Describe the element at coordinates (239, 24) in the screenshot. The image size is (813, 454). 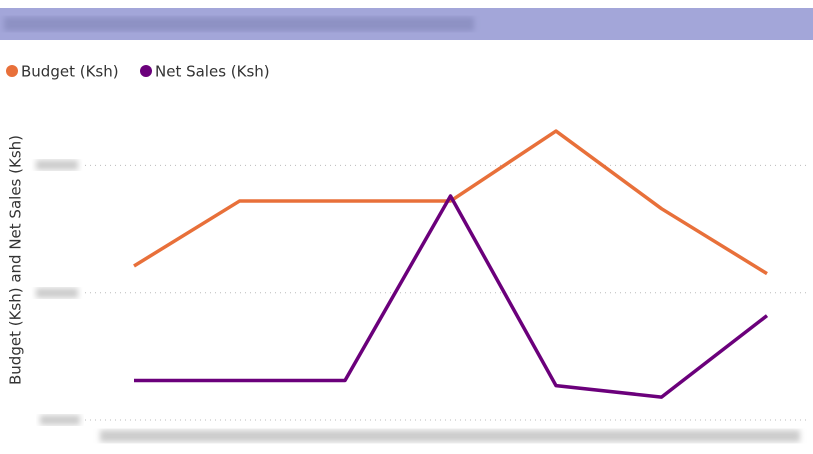
I see `blurred-title` at that location.